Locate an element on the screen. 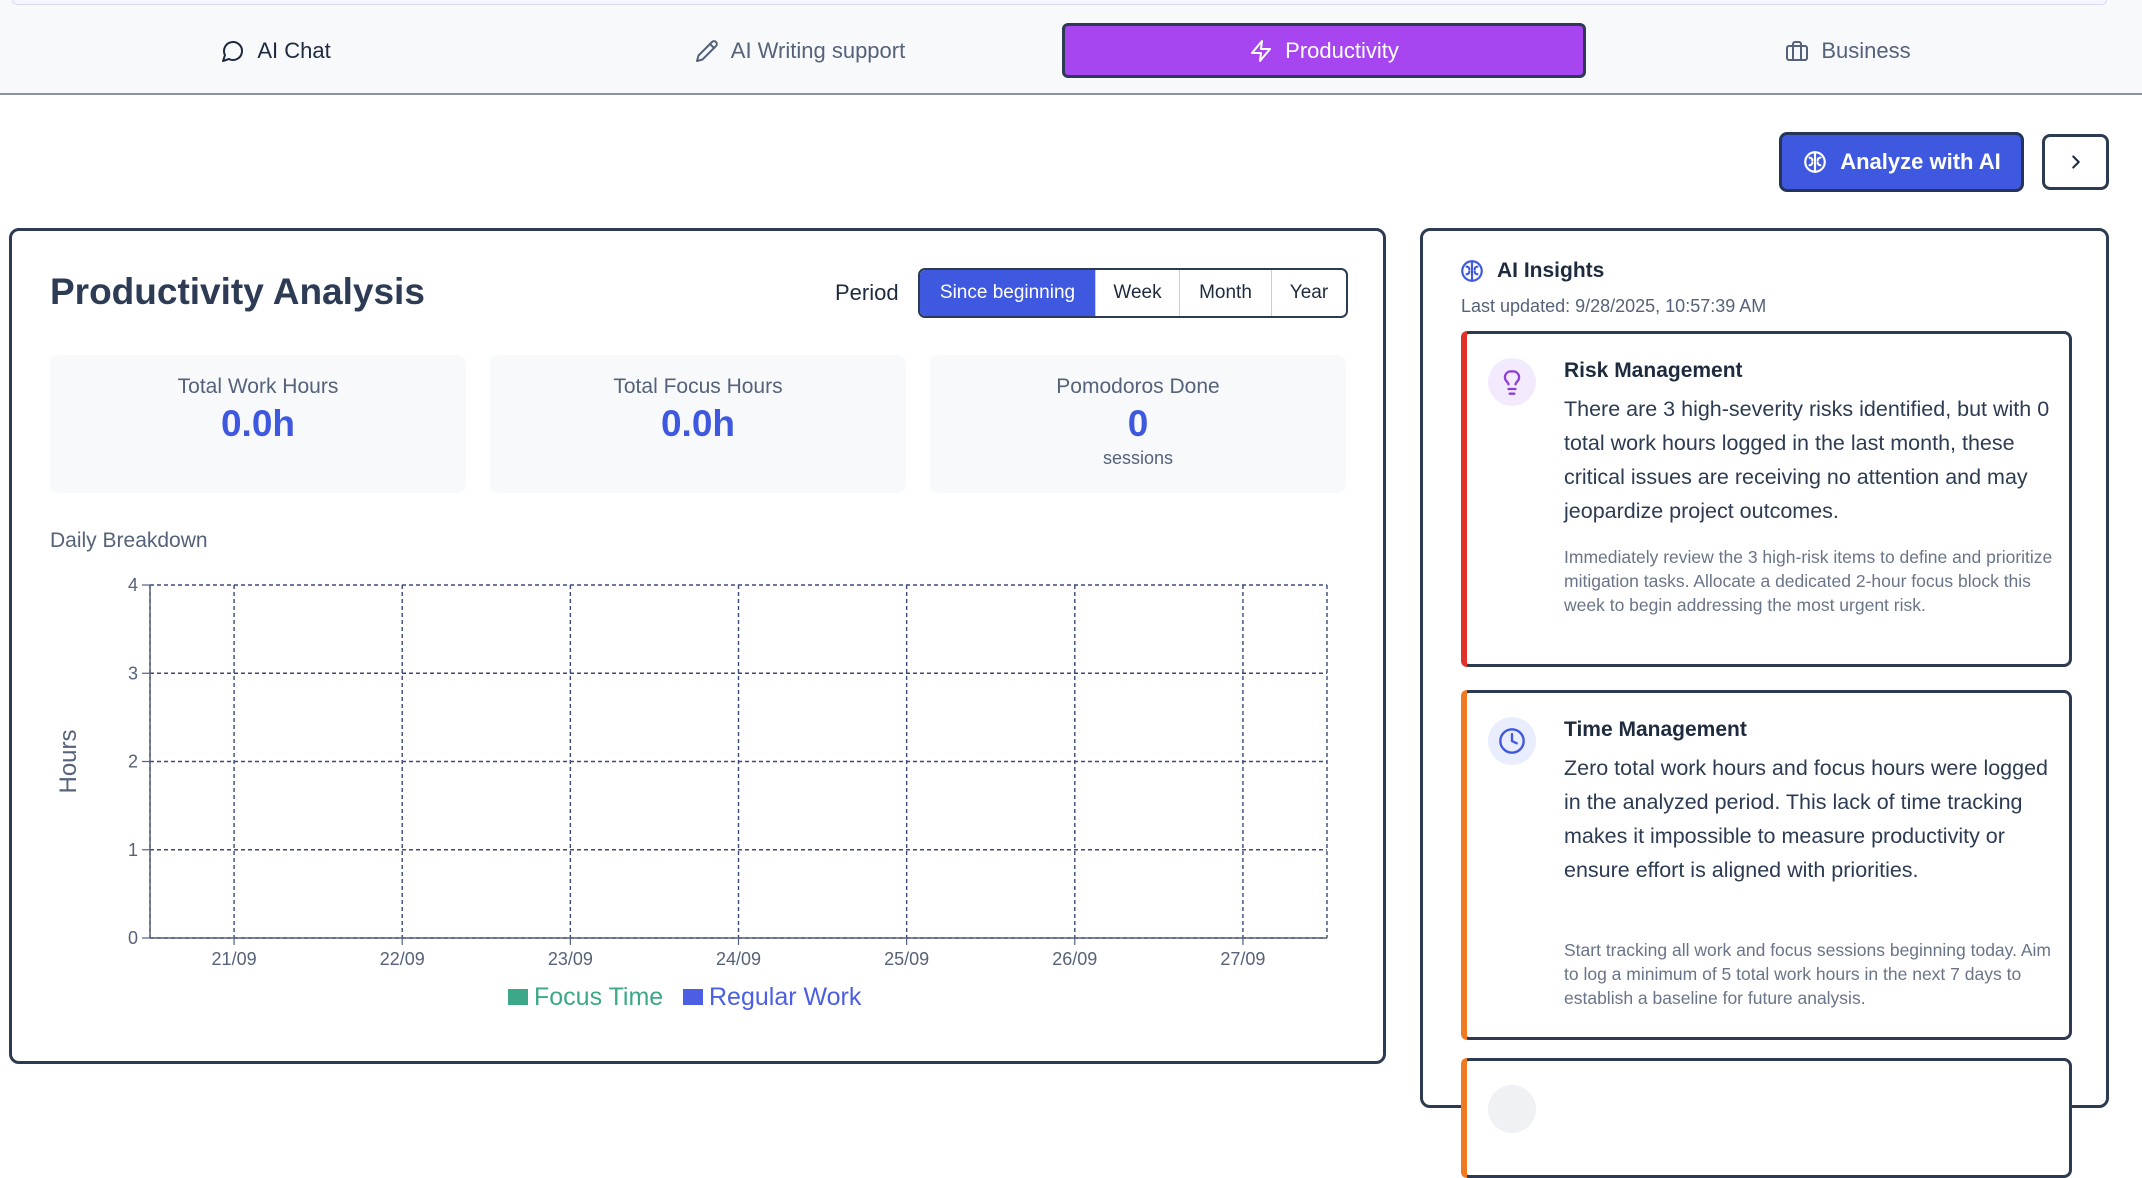 The height and width of the screenshot is (1178, 2142). period-selector: Since beginning Week Month Year is located at coordinates (1133, 293).